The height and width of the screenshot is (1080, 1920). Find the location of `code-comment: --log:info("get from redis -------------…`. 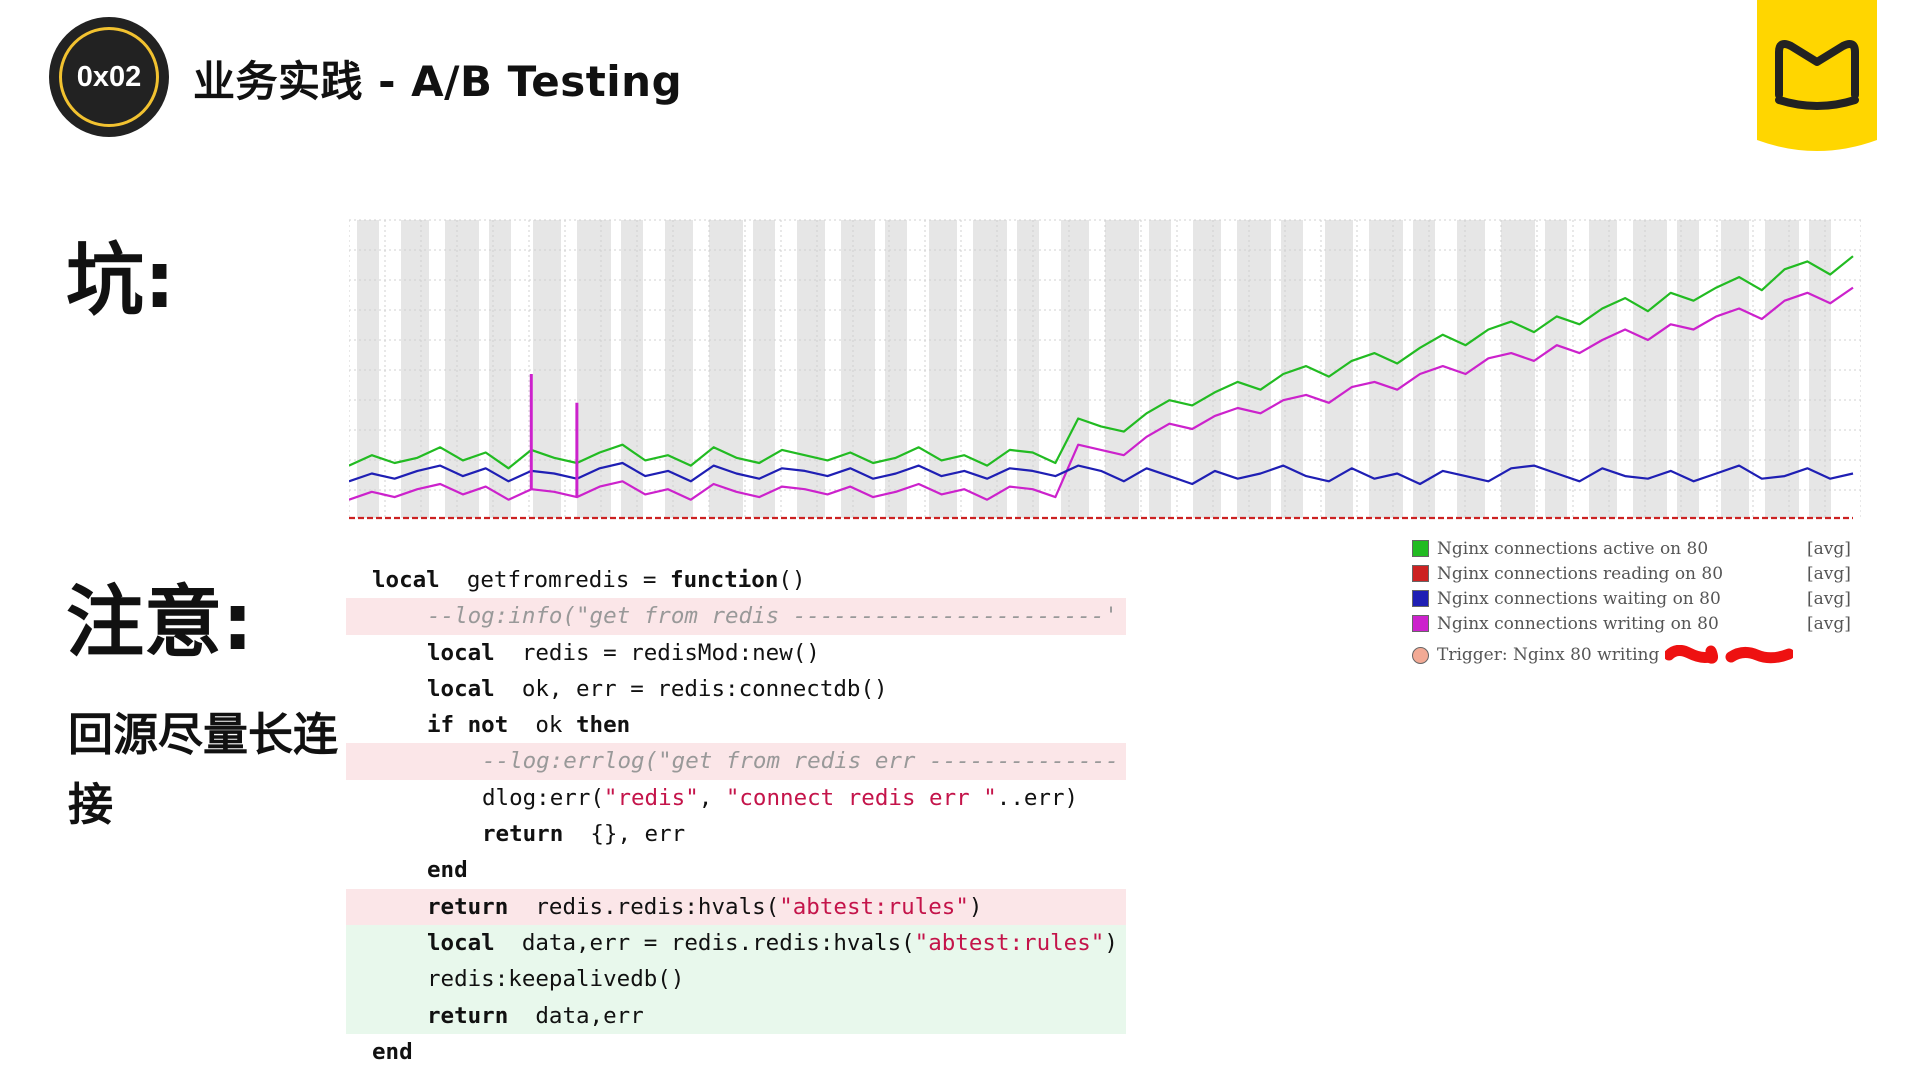

code-comment: --log:info("get from redis -------------… is located at coordinates (772, 616).